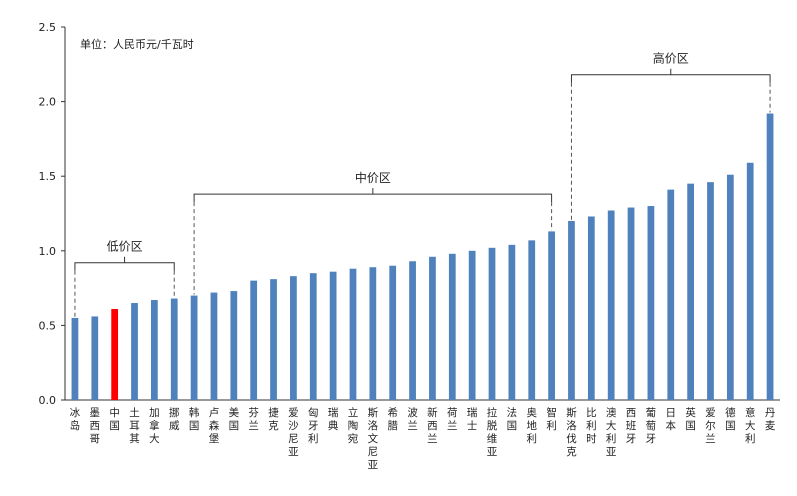  Describe the element at coordinates (750, 425) in the screenshot. I see `category-label: 意大利` at that location.